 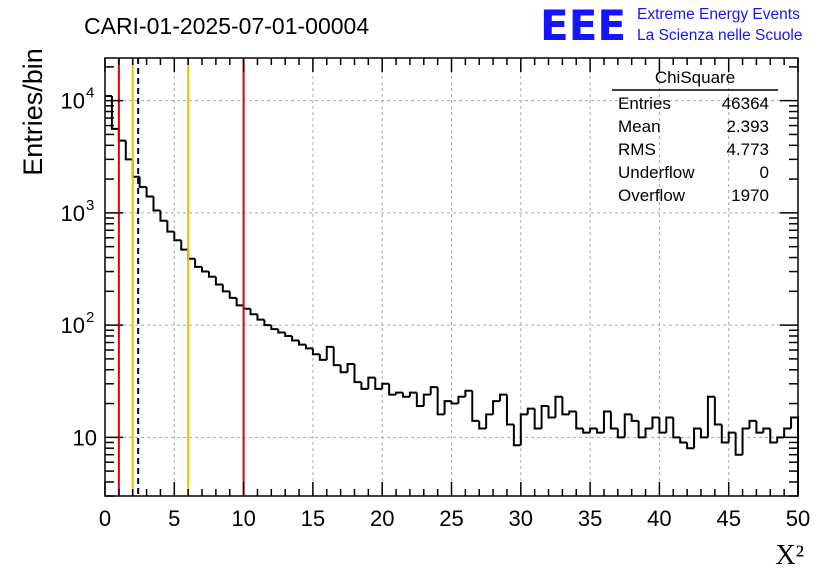 What do you see at coordinates (719, 35) in the screenshot?
I see `logo-line-2: La Scienza nelle Scuole` at bounding box center [719, 35].